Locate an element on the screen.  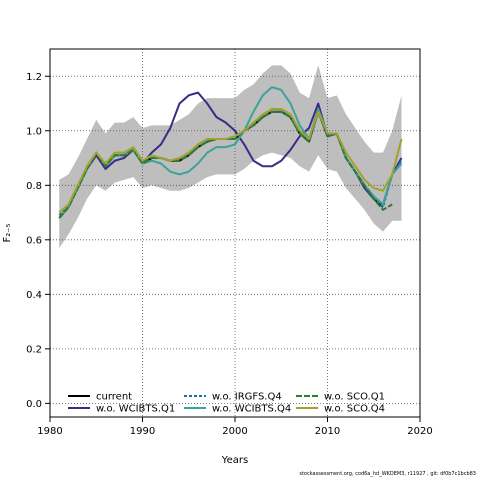
legend-label: w.o. SCO.Q4 is located at coordinates (354, 409).